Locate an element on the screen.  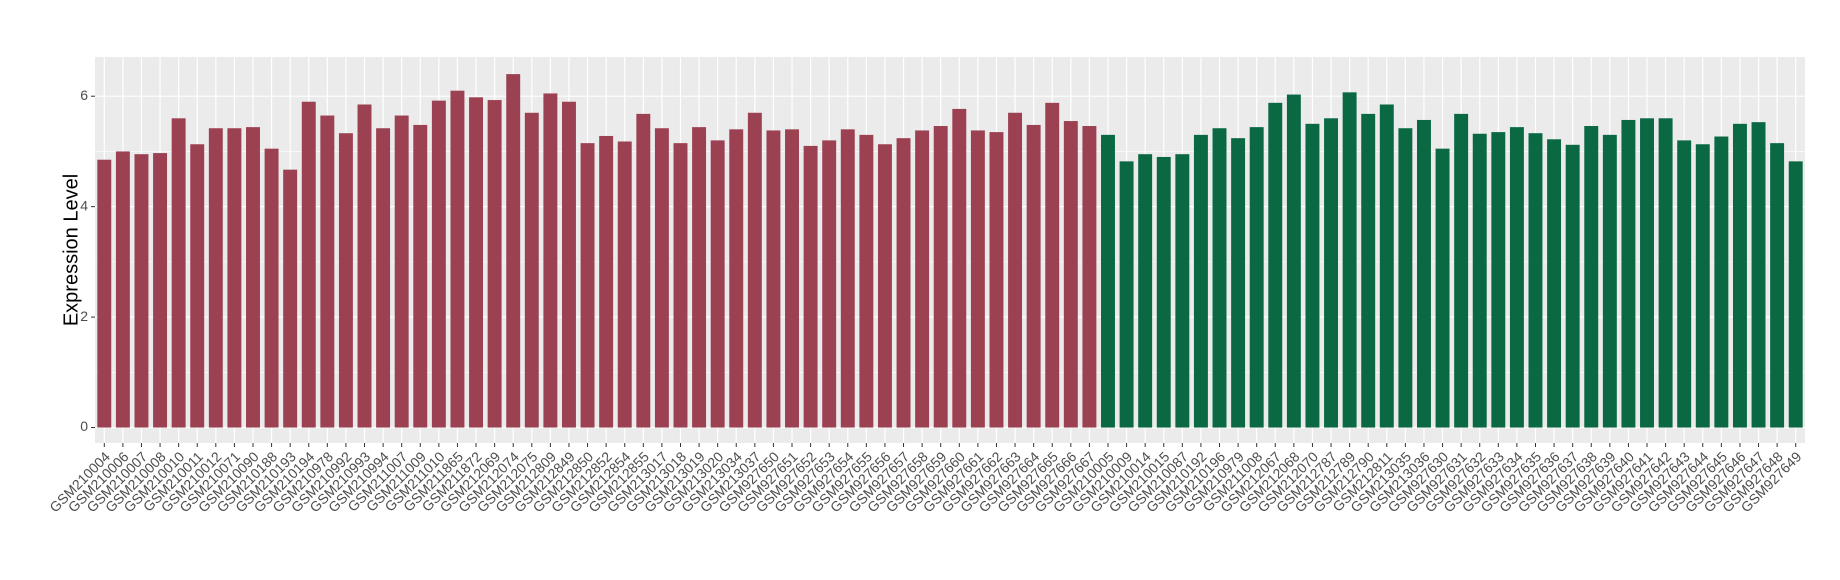
y-tick-label: 0 is located at coordinates (84, 426).